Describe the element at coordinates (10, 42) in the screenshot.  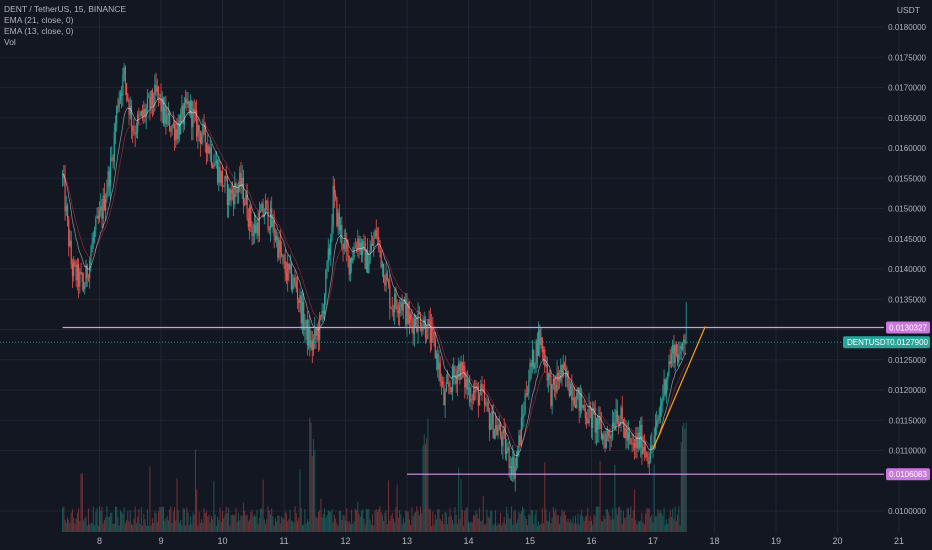
I see `legend-volume: Vol` at that location.